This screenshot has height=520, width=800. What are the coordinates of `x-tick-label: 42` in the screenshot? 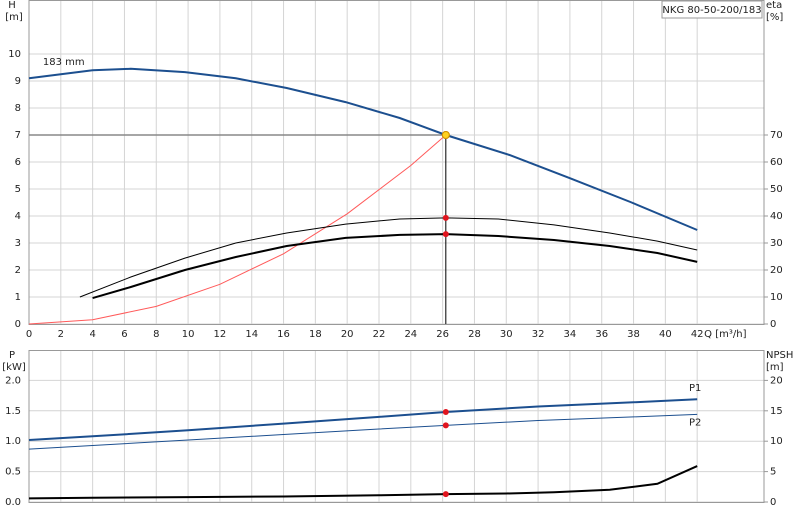 It's located at (697, 334).